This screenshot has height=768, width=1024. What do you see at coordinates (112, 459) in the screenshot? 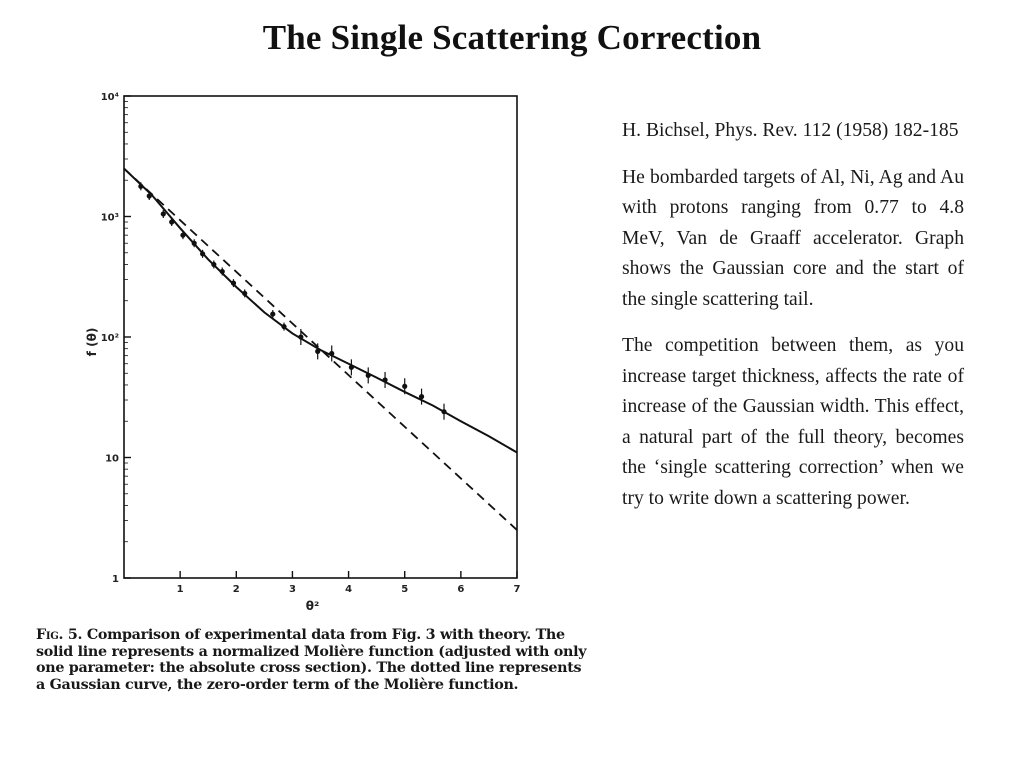
I see `y-tick-label: 10` at bounding box center [112, 459].